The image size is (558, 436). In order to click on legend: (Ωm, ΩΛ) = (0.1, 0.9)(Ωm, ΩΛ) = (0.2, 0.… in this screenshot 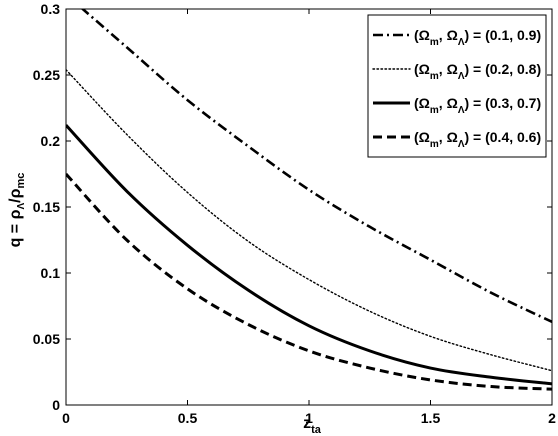, I will do `click(457, 86)`.